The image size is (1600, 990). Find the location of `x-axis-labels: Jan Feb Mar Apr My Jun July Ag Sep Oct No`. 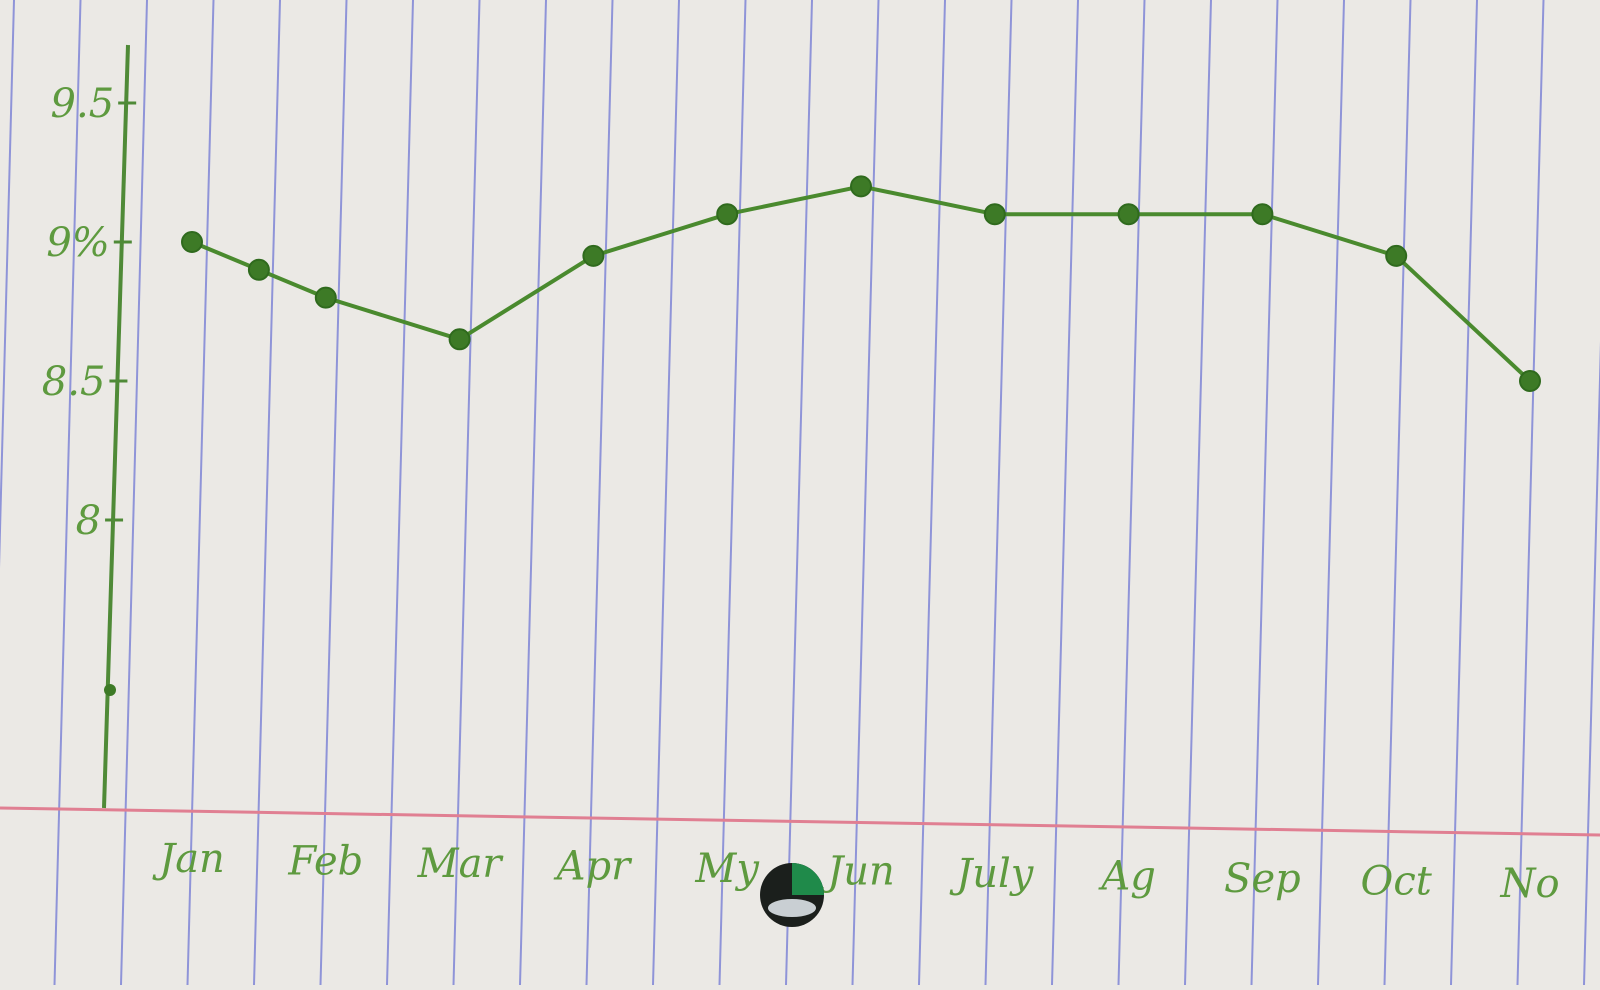

x-axis-labels: Jan Feb Mar Apr My Jun July Ag Sep Oct No is located at coordinates (855, 871).